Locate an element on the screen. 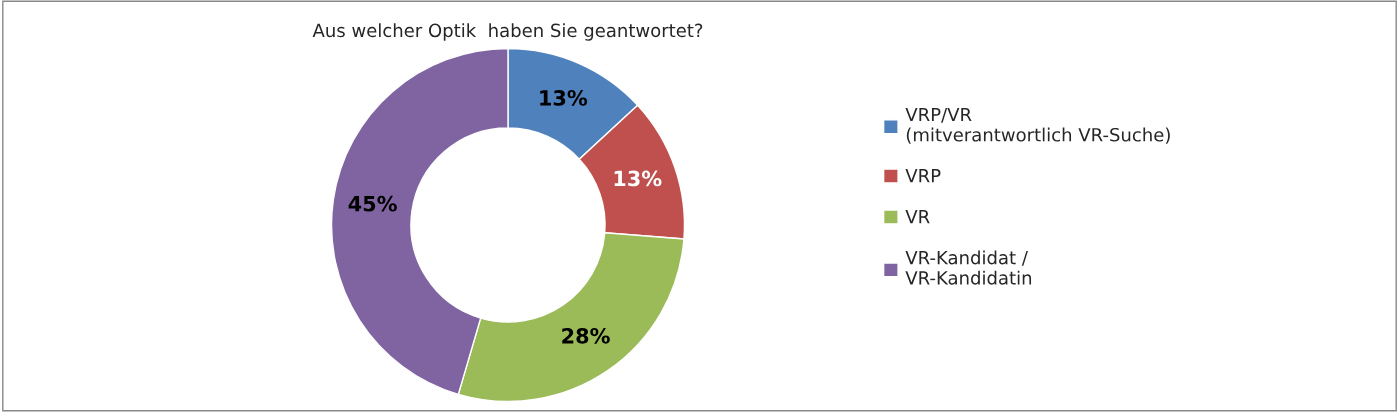  legend-label: VRP/VR (mitverantwortlich VR-Suche) is located at coordinates (1037, 125).